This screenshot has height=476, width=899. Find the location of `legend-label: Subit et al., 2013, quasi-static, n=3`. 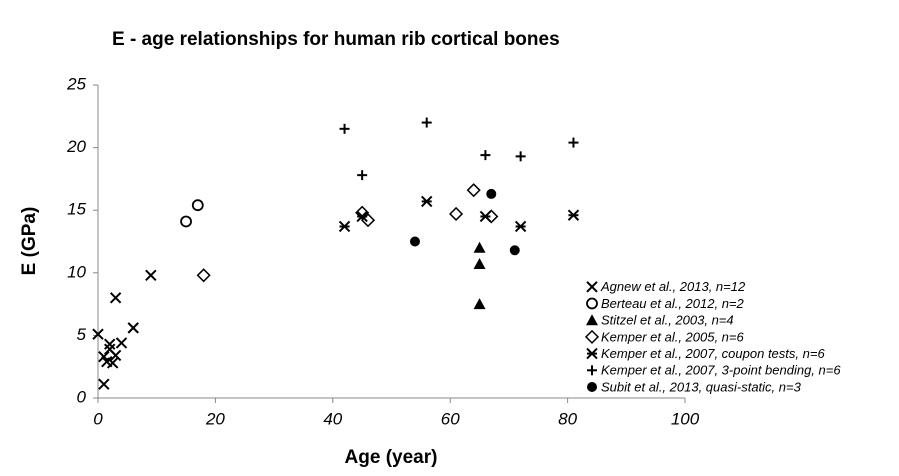

legend-label: Subit et al., 2013, quasi-static, n=3 is located at coordinates (701, 386).